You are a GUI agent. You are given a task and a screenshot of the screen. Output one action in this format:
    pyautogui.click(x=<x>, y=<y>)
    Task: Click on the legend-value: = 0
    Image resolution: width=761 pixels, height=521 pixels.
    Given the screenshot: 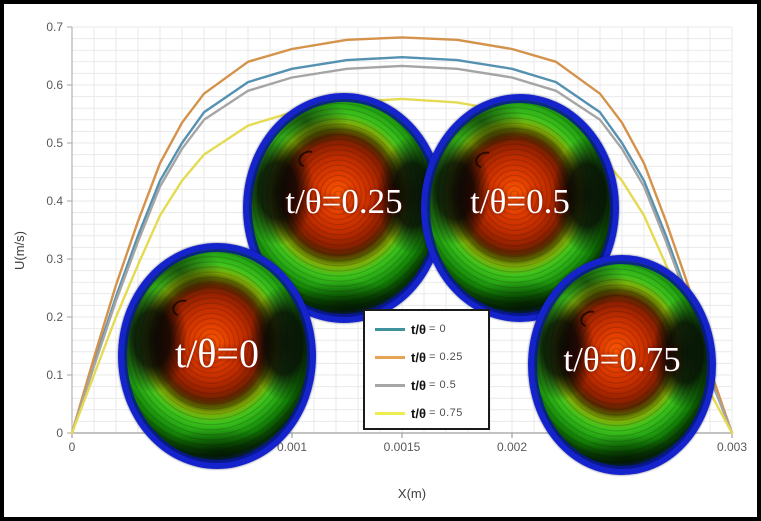 What is the action you would take?
    pyautogui.click(x=437, y=329)
    